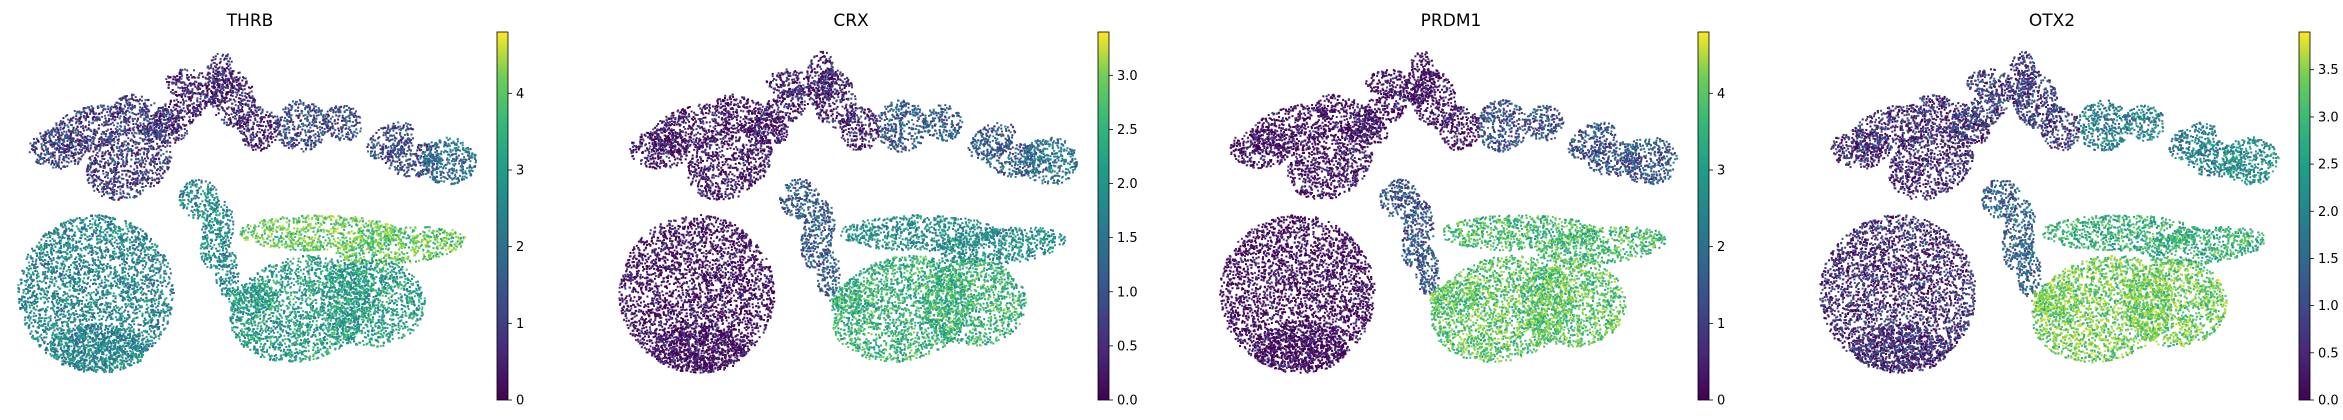 The height and width of the screenshot is (420, 2343). Describe the element at coordinates (851, 21) in the screenshot. I see `panel-title: CRX` at that location.